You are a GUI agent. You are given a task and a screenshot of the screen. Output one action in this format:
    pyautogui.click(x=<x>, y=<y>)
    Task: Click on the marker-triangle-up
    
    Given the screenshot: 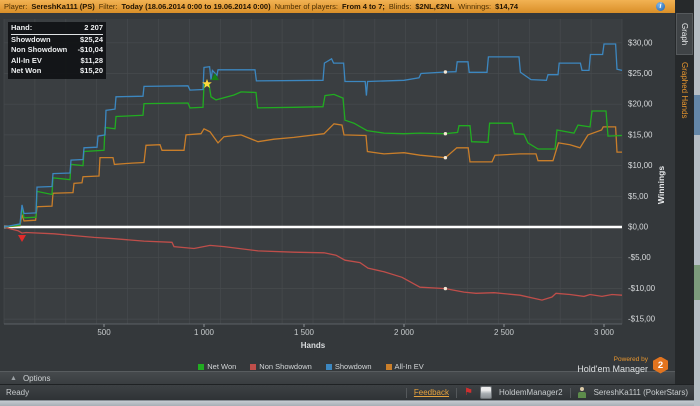 What is the action you would take?
    pyautogui.click(x=215, y=77)
    